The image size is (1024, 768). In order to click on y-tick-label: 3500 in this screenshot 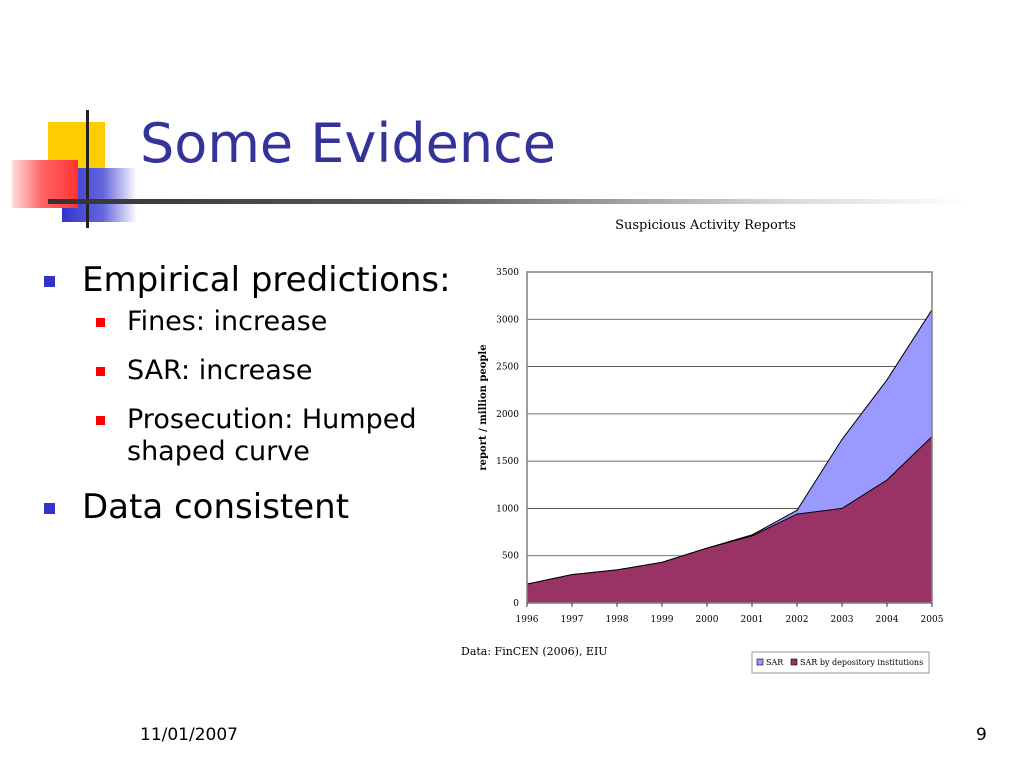, I will do `click(507, 273)`.